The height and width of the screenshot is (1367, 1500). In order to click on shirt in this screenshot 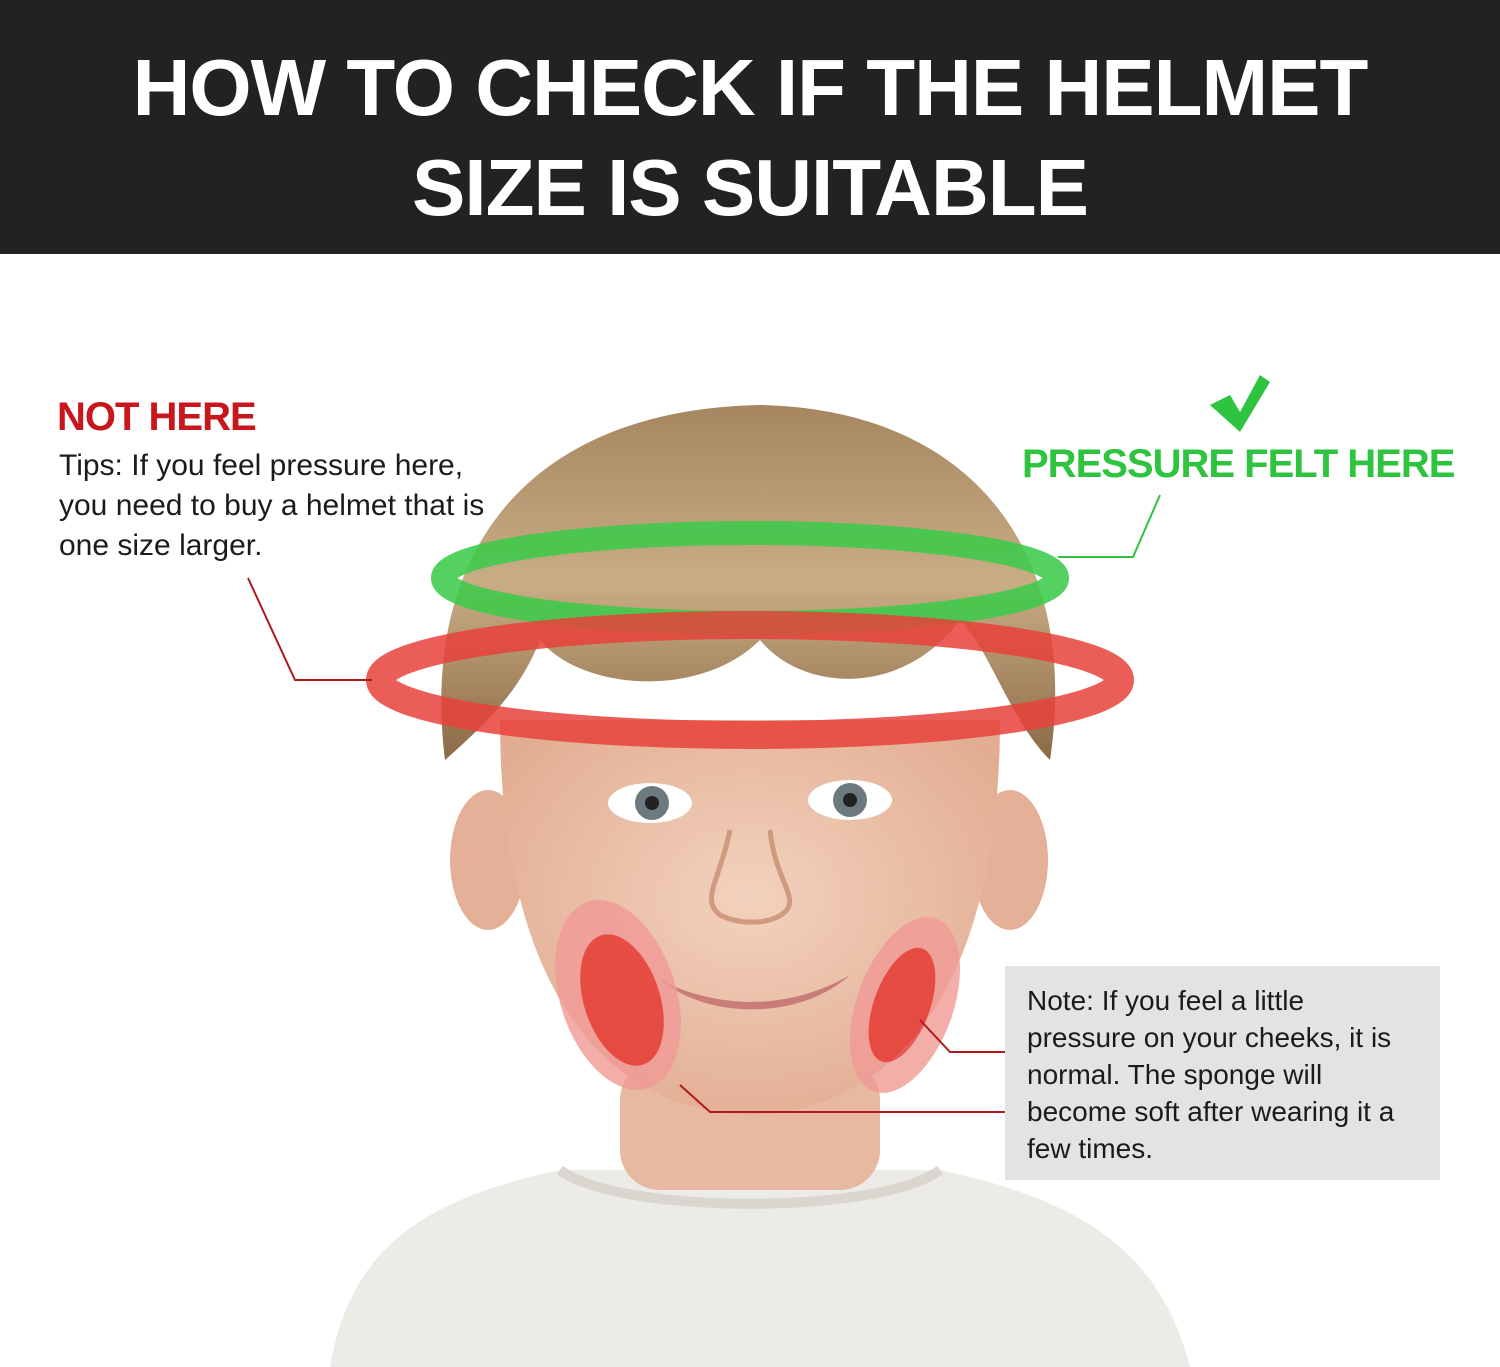, I will do `click(760, 1268)`.